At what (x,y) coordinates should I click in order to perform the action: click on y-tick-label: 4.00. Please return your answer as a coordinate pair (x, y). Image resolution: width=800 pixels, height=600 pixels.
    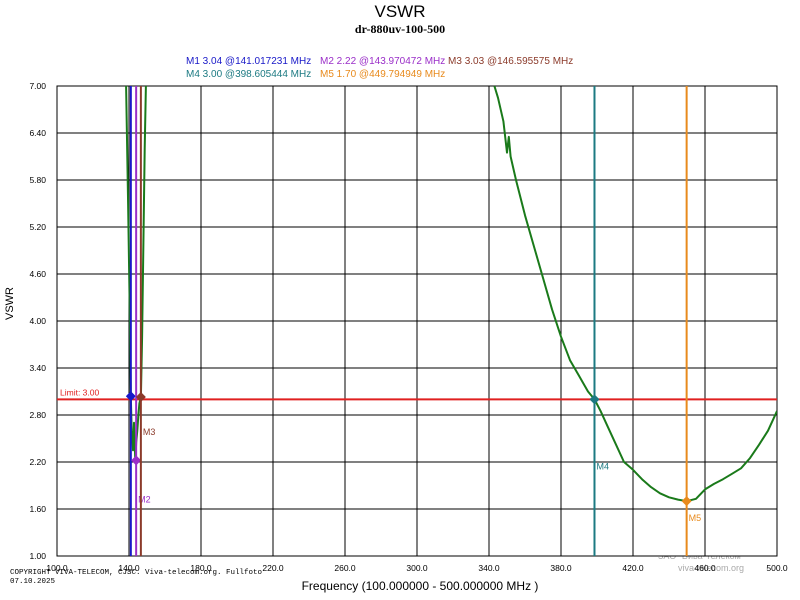
    Looking at the image, I should click on (37, 321).